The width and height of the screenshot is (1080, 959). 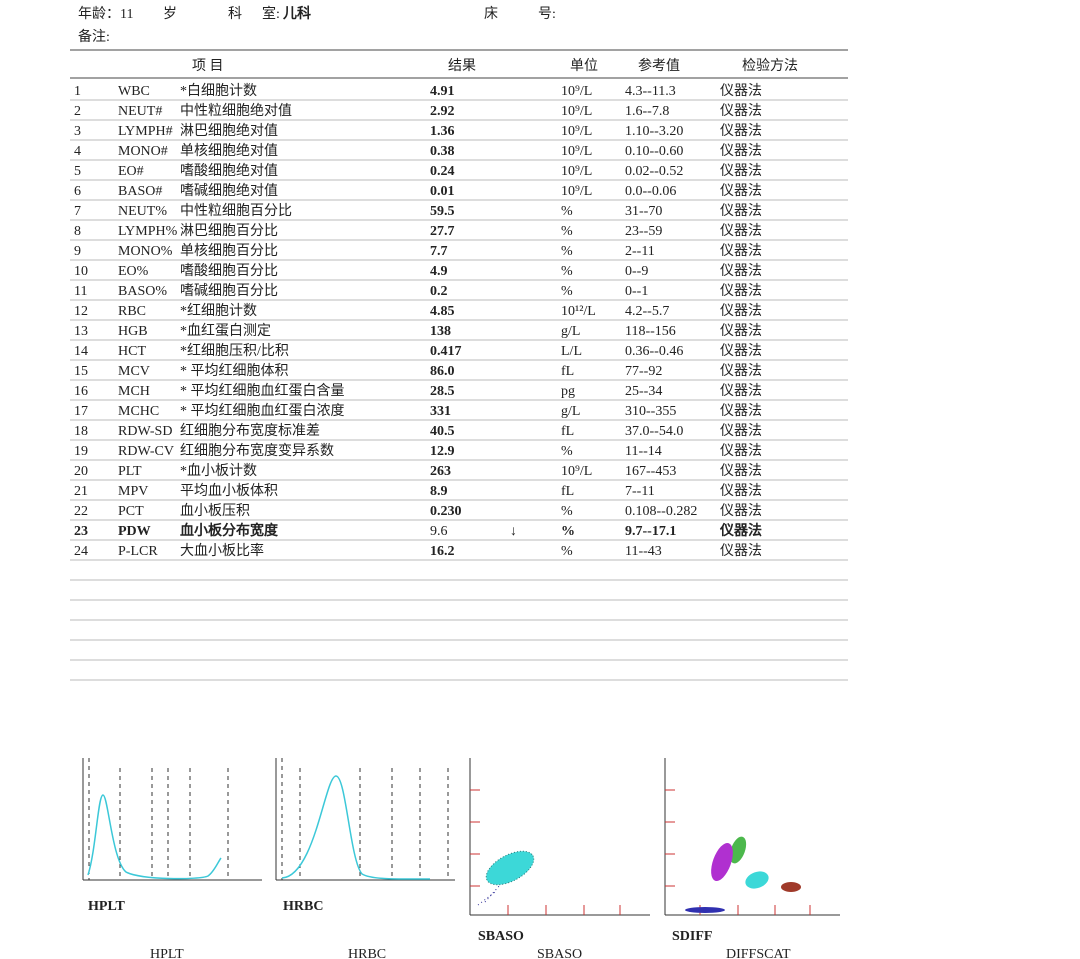 I want to click on graph-label: HPLT, so click(x=106, y=906).